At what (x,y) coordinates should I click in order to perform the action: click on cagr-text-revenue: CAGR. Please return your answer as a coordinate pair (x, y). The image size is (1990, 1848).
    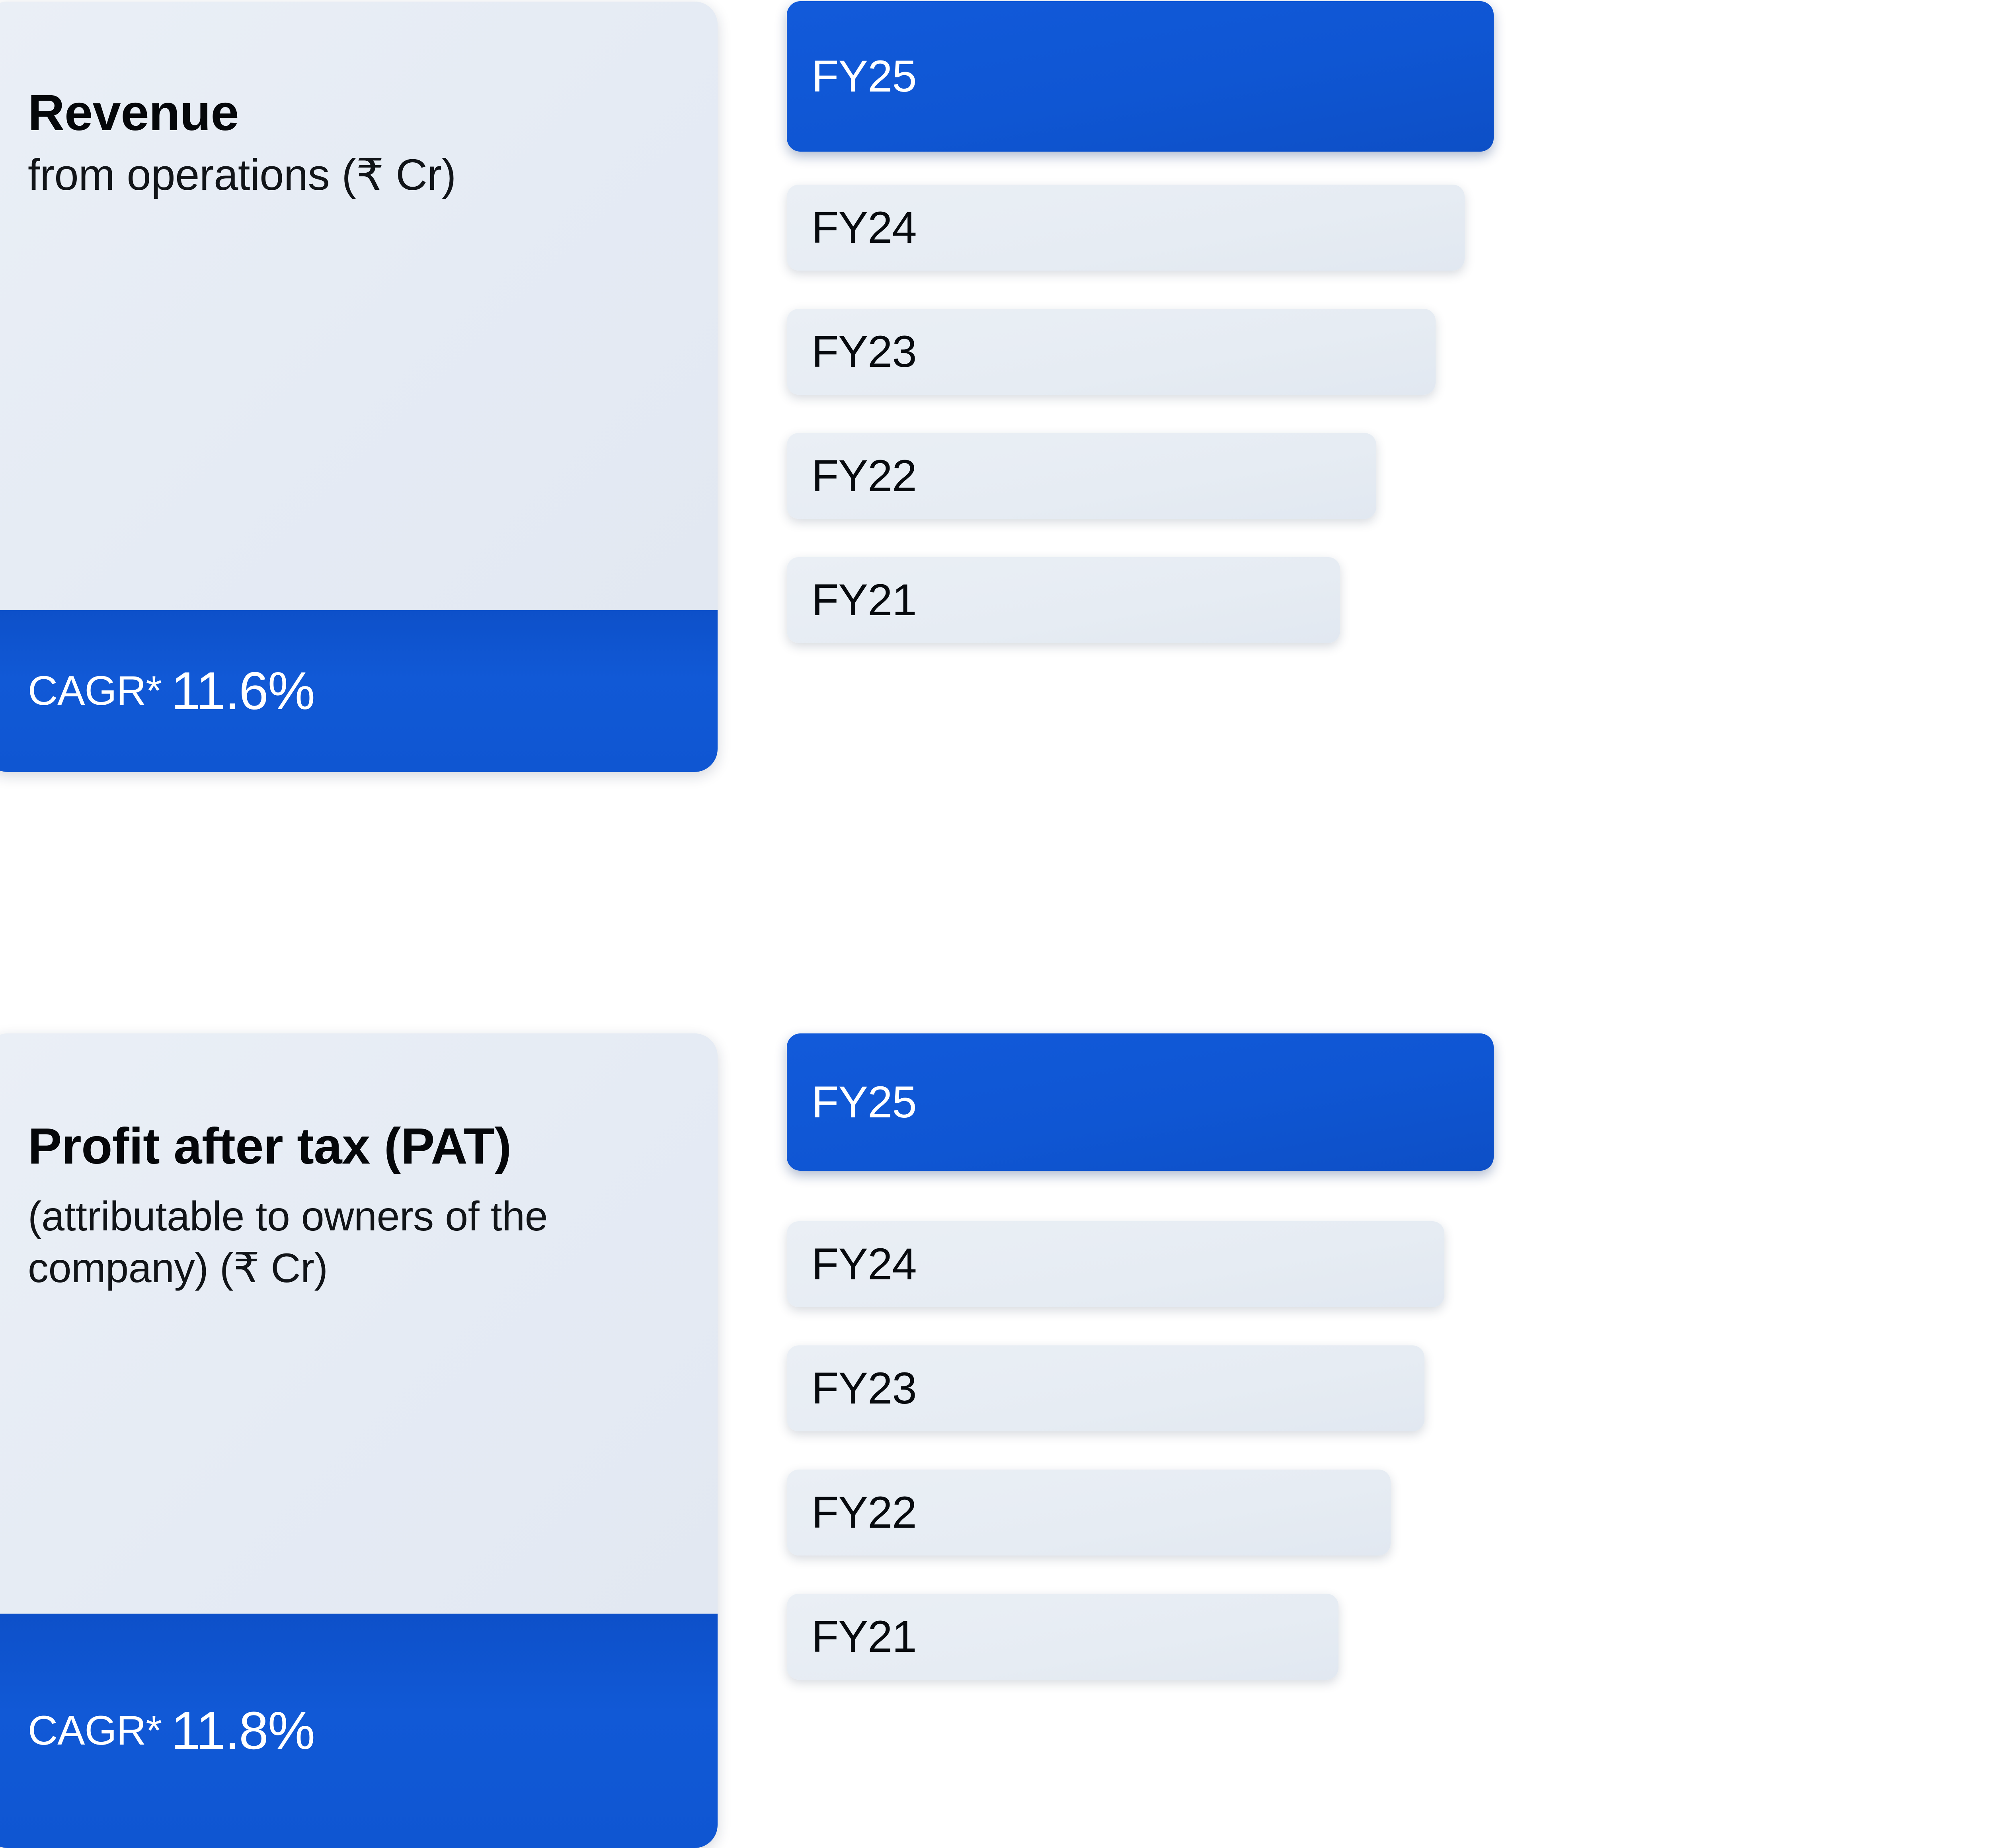
    Looking at the image, I should click on (87, 691).